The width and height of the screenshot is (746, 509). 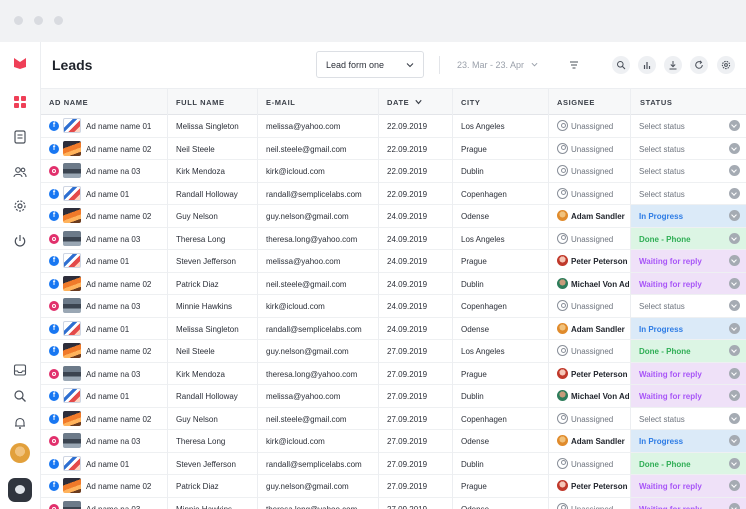 I want to click on users-icon, so click(x=20, y=172).